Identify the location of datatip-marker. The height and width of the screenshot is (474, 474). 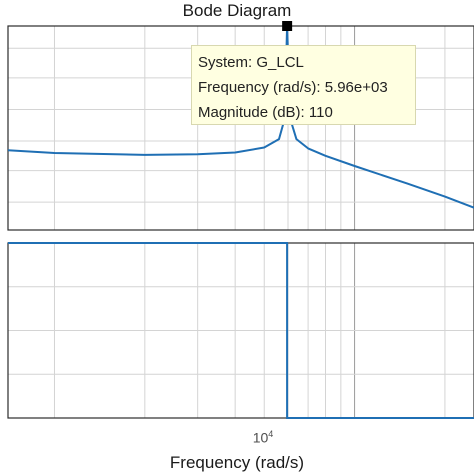
(287, 26).